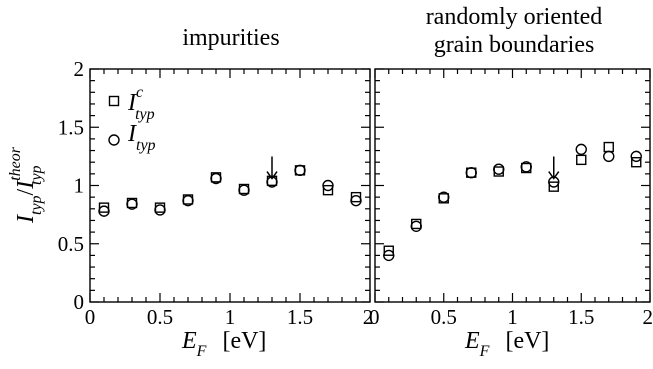 This screenshot has height=369, width=653. Describe the element at coordinates (114, 140) in the screenshot. I see `legend-circle-marker` at that location.